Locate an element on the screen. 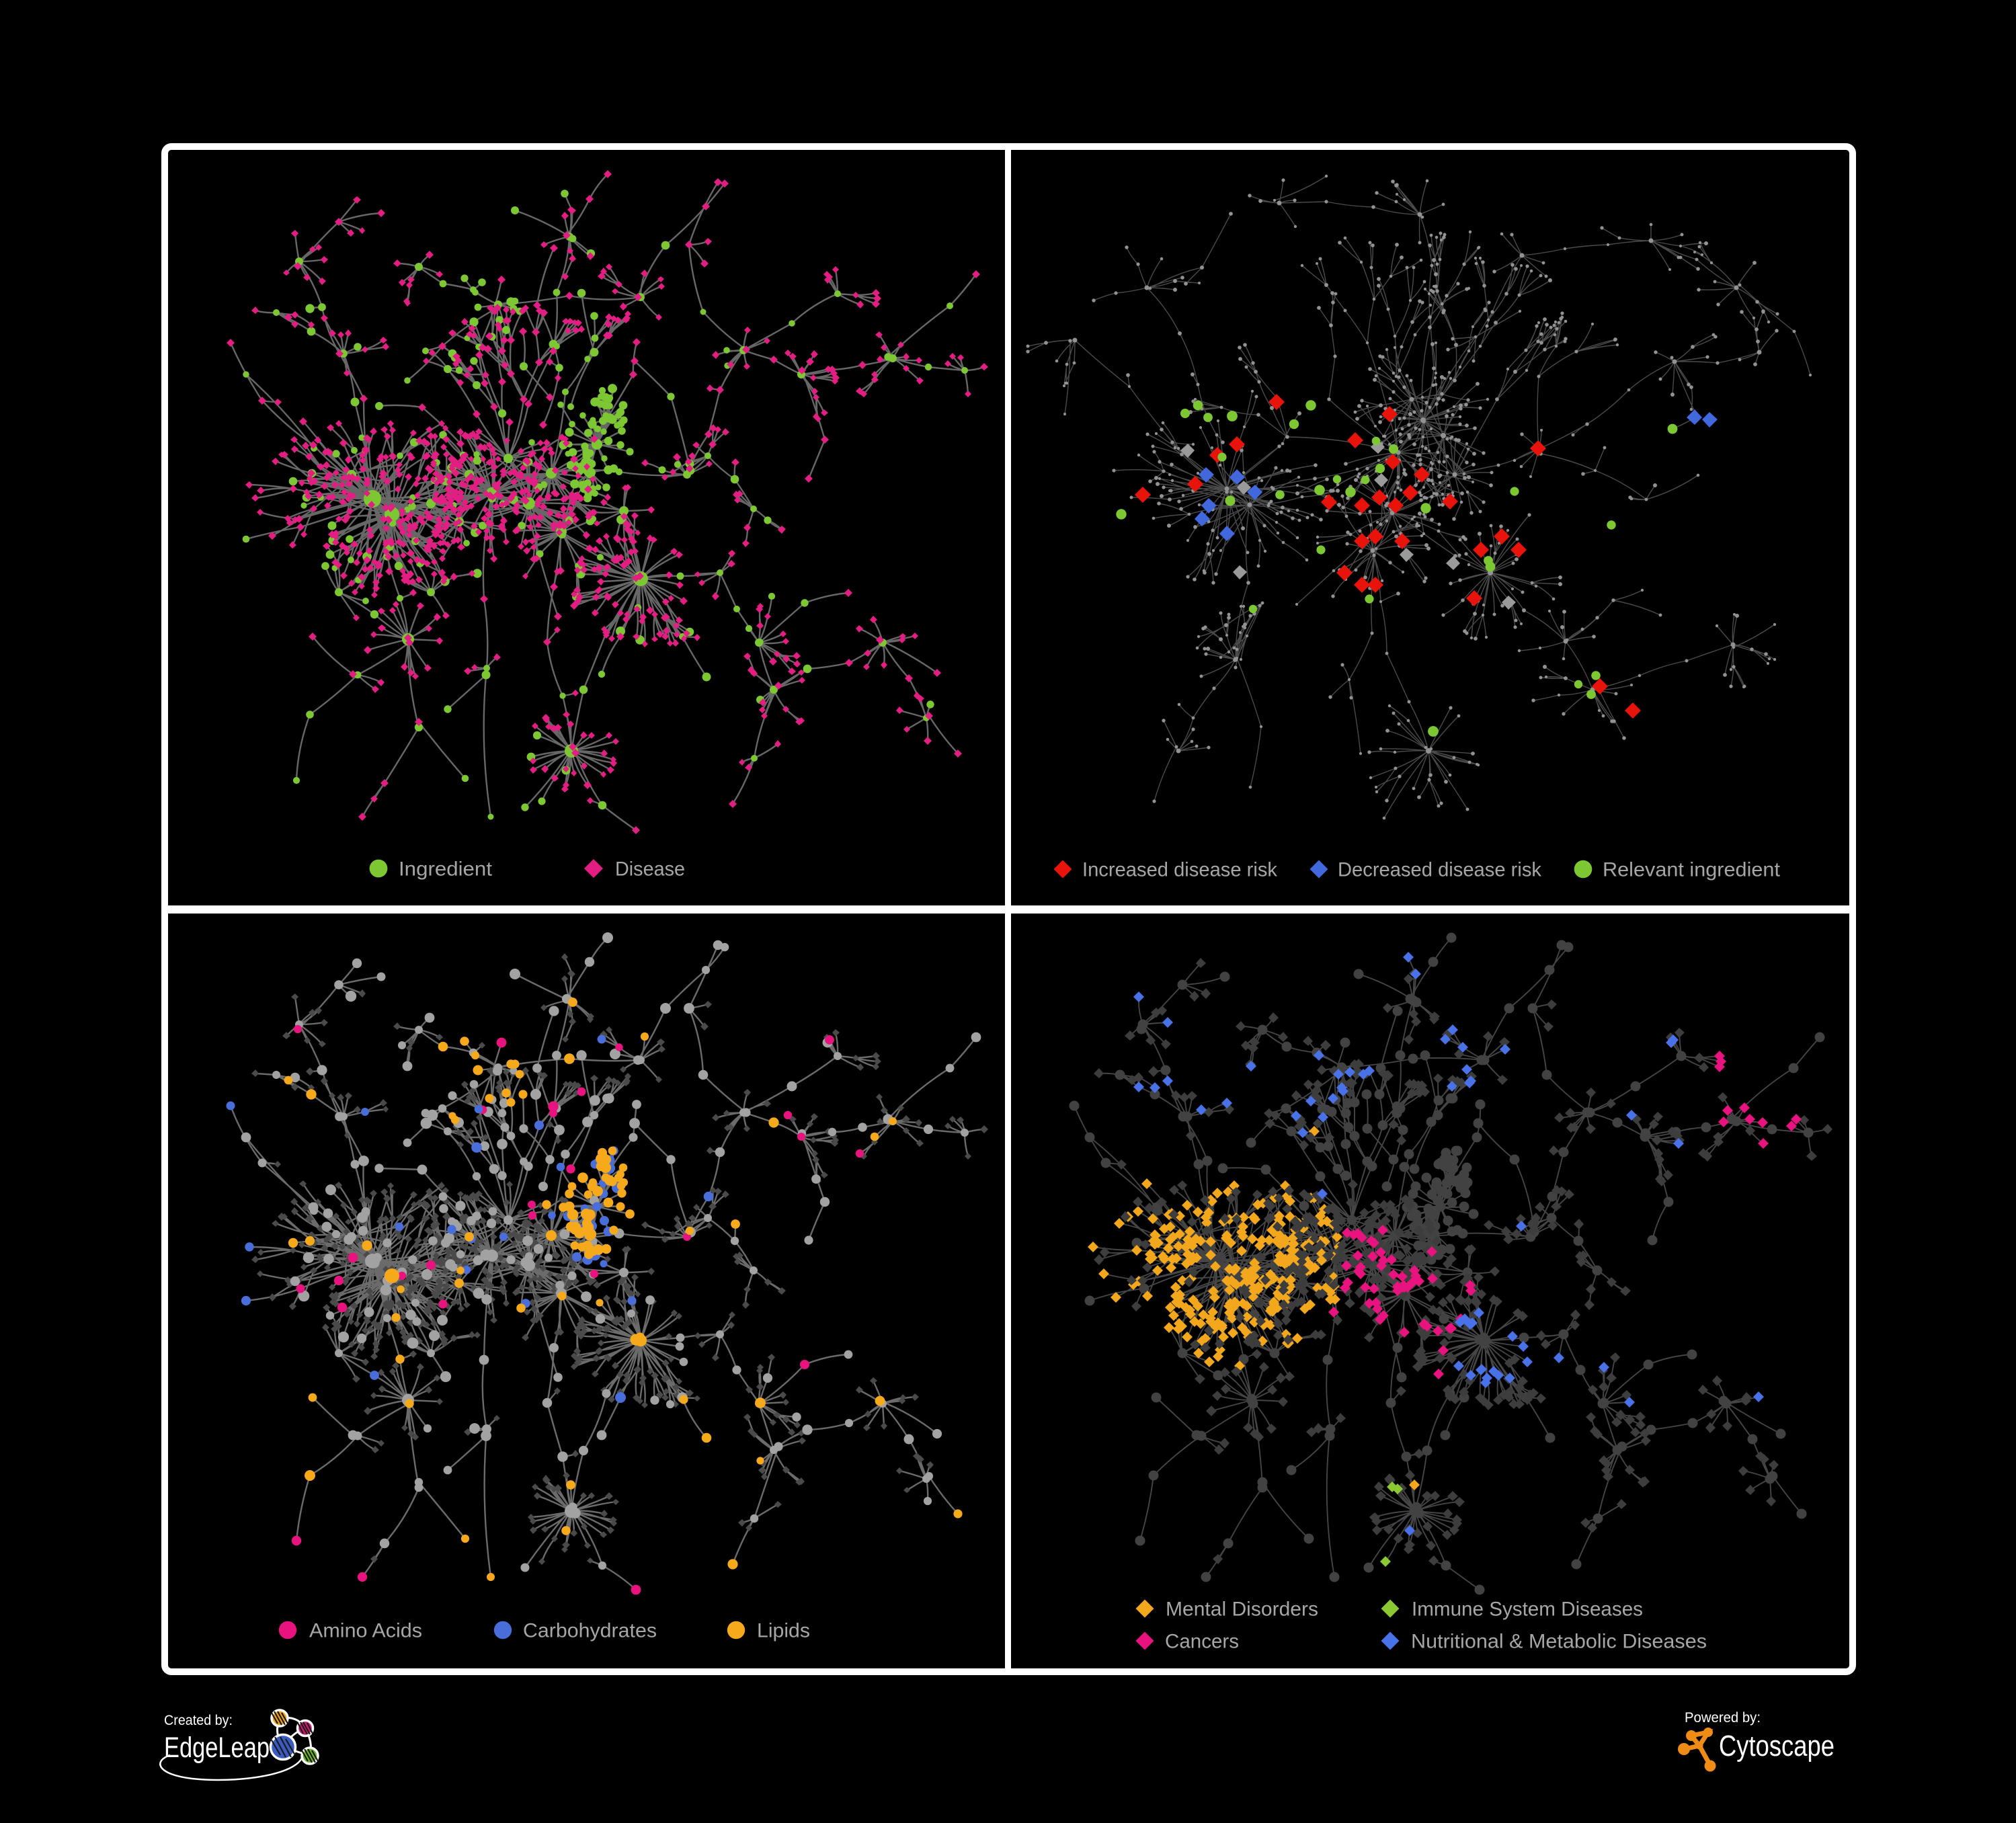 The height and width of the screenshot is (1823, 2016). svg-text: Lipids is located at coordinates (783, 1631).